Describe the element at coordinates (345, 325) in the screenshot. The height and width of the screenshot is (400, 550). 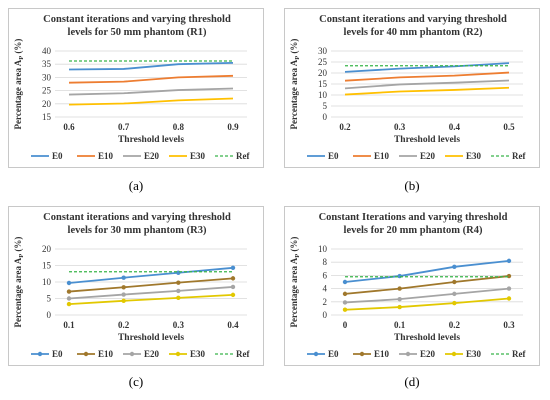
I see `x-tick-label: 0` at that location.